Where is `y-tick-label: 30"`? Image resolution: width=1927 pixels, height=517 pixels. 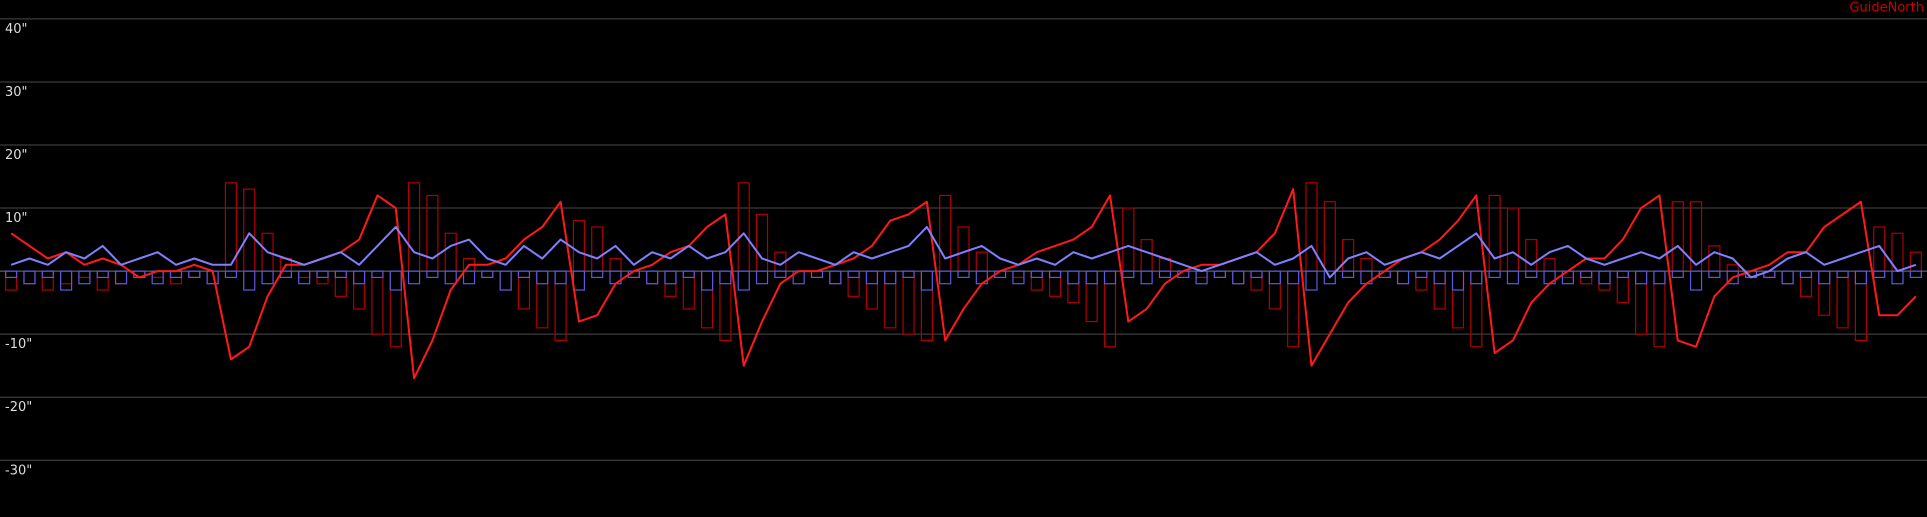 y-tick-label: 30" is located at coordinates (16, 92).